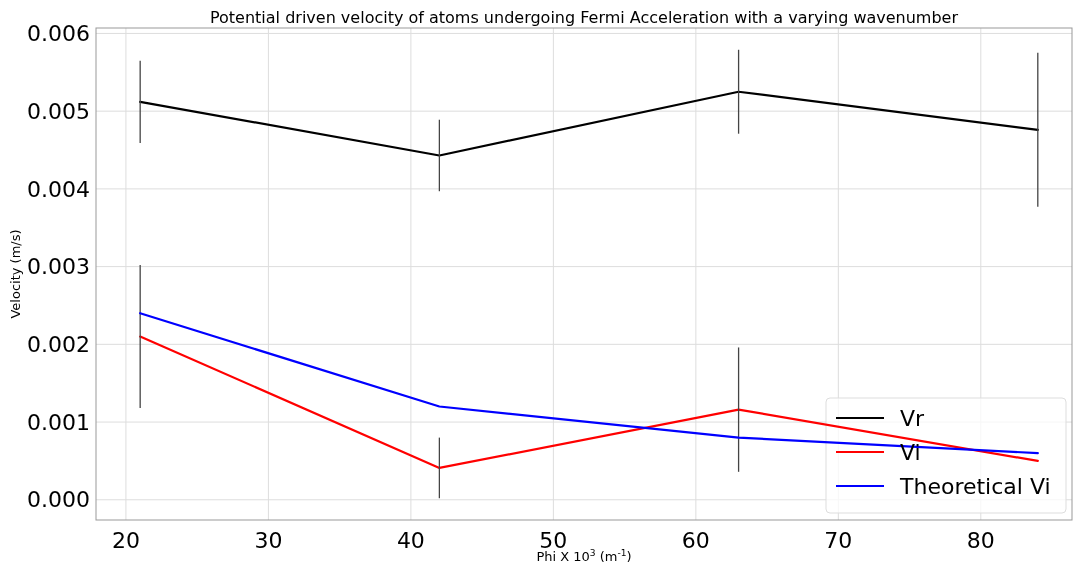 This screenshot has height=566, width=1073. Describe the element at coordinates (268, 540) in the screenshot. I see `x-tick-label: 30` at that location.